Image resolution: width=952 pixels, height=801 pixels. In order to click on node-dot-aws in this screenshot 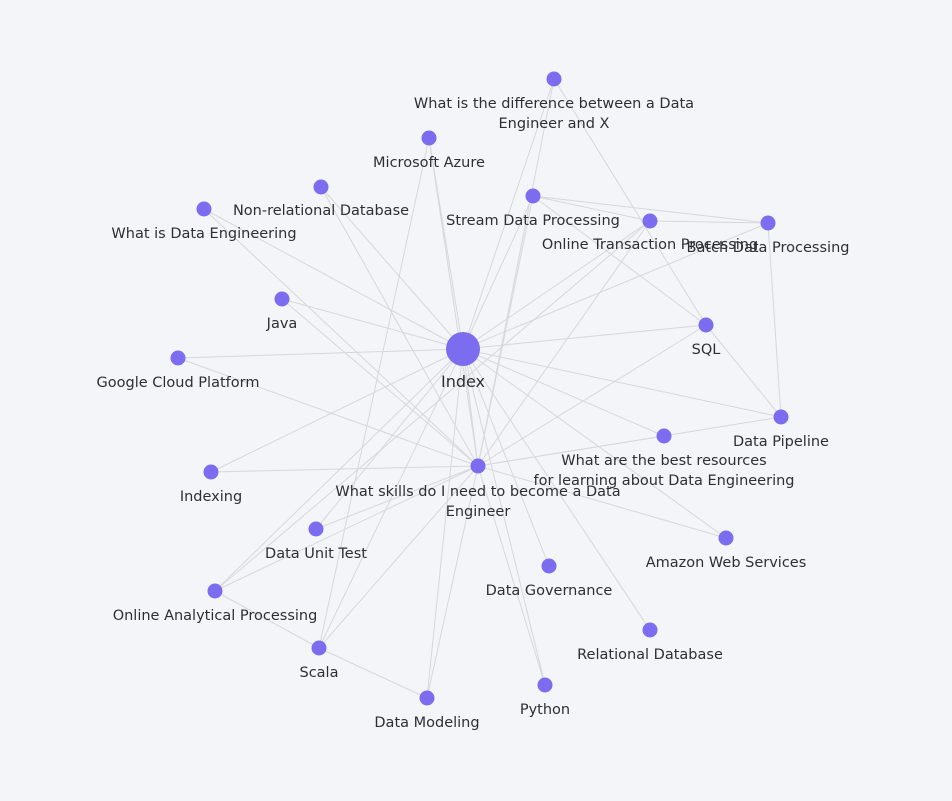, I will do `click(726, 538)`.